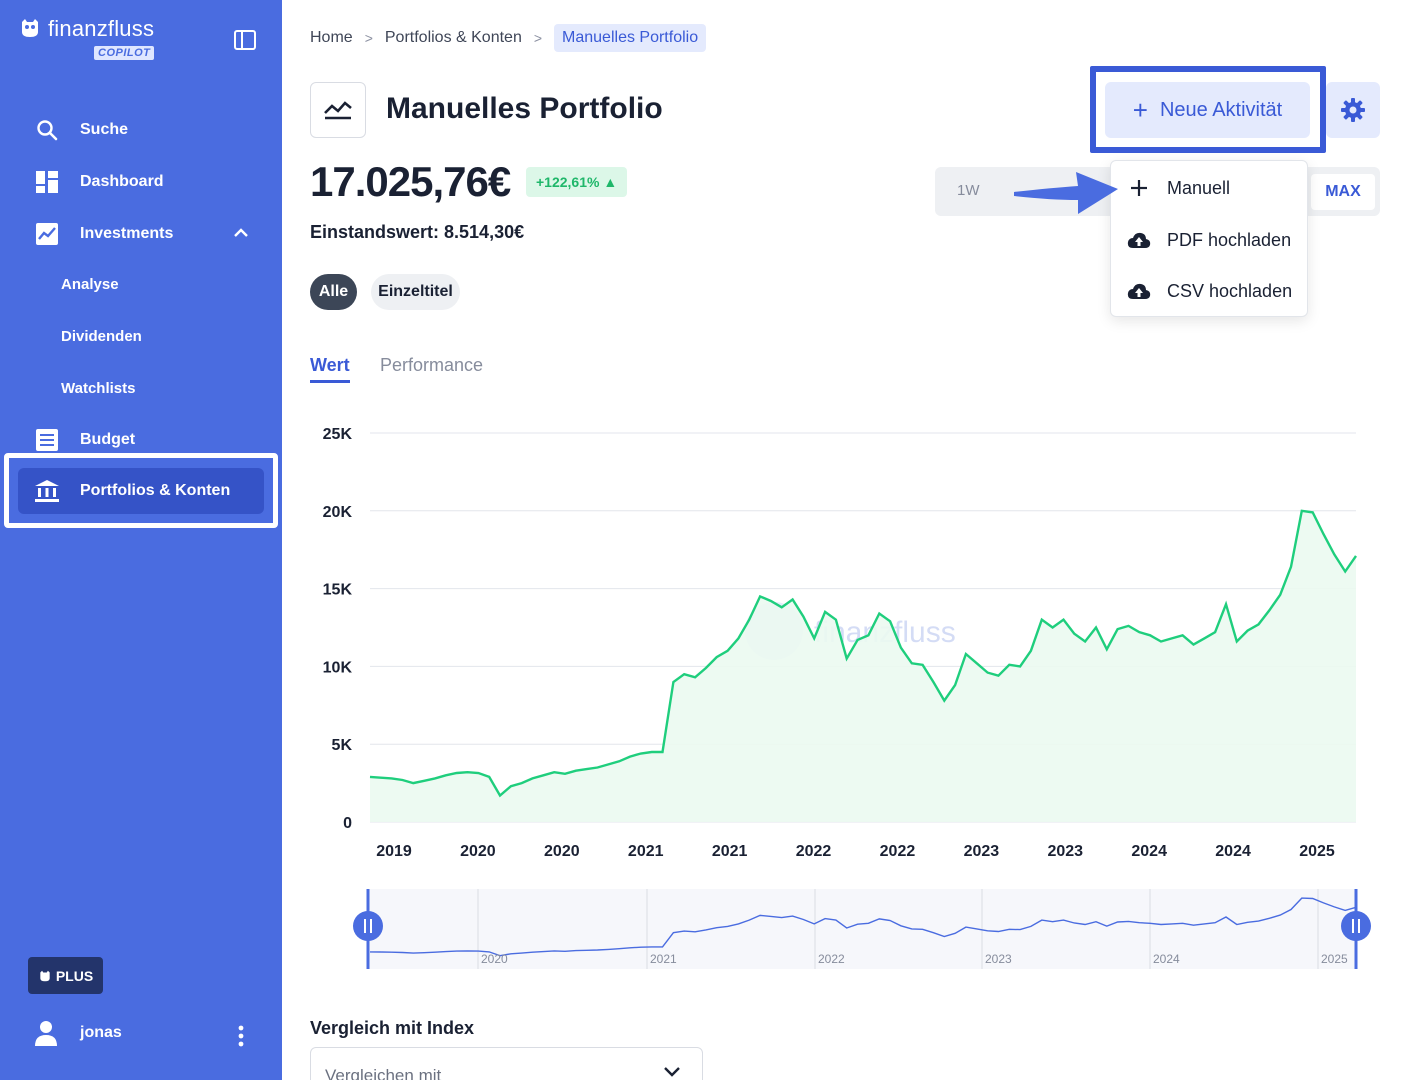 Image resolution: width=1408 pixels, height=1080 pixels. Describe the element at coordinates (914, 959) in the screenshot. I see `navigator-ticks: 2020 2021 2022 2023 2024 2025` at that location.